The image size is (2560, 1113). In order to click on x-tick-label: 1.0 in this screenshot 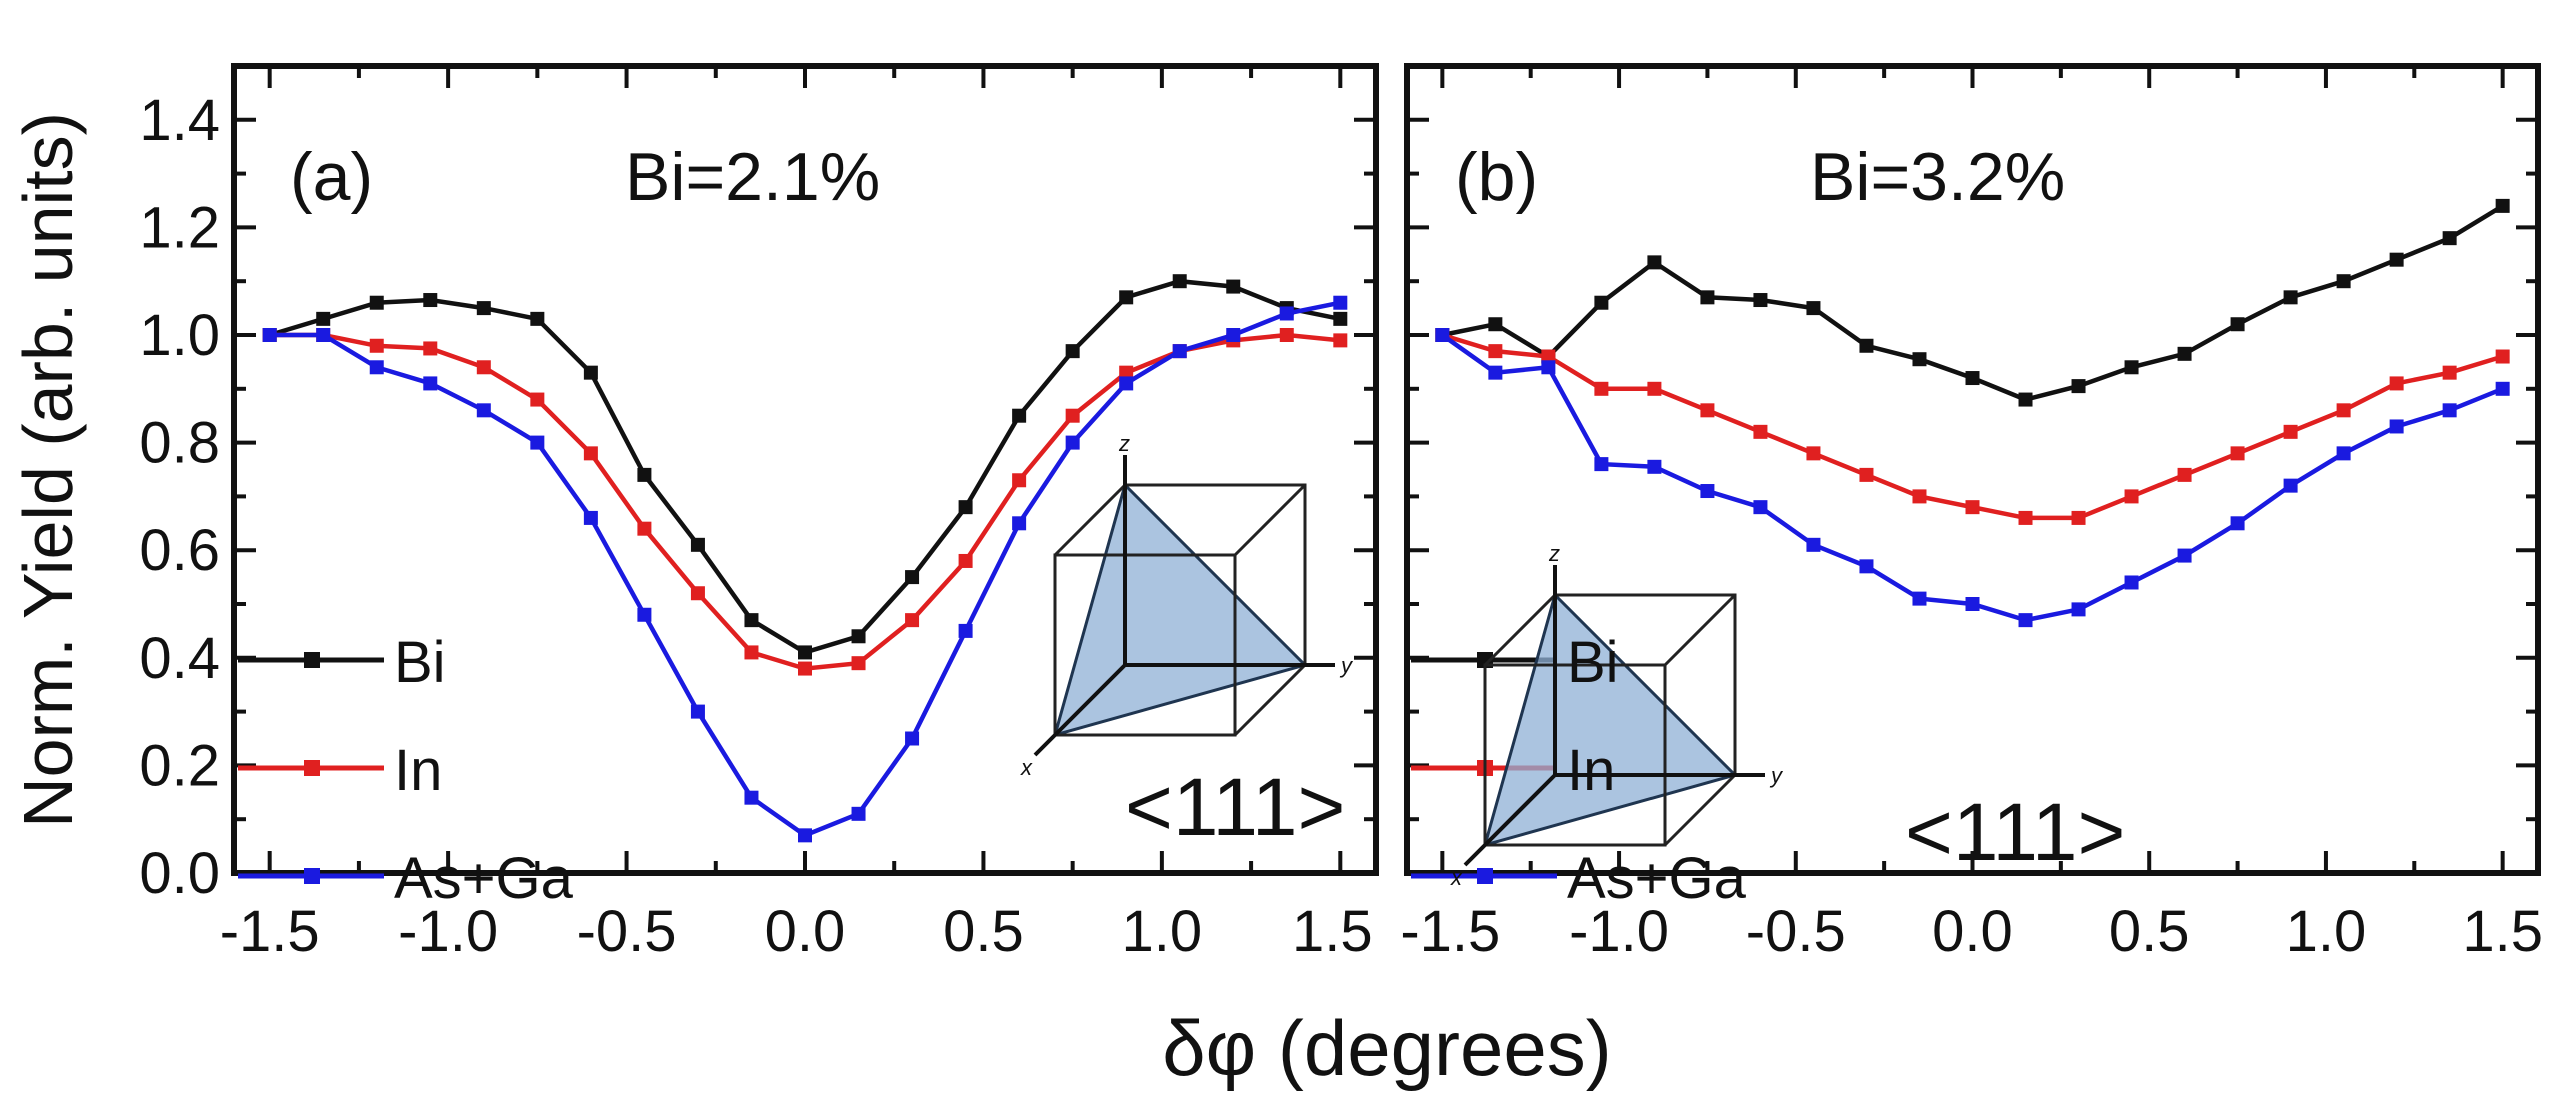, I will do `click(1162, 931)`.